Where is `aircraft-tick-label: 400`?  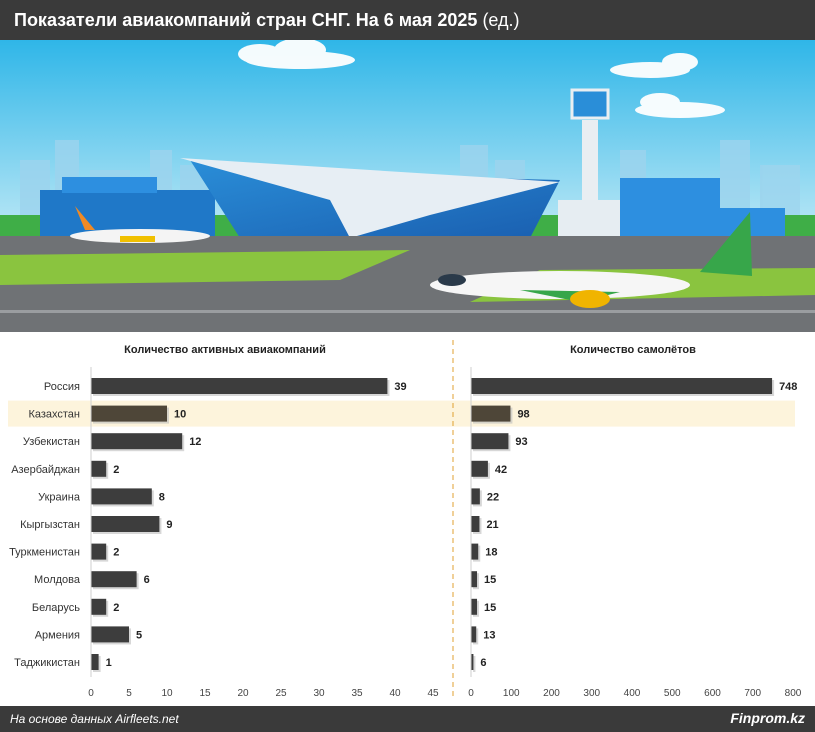
aircraft-tick-label: 400 is located at coordinates (632, 693).